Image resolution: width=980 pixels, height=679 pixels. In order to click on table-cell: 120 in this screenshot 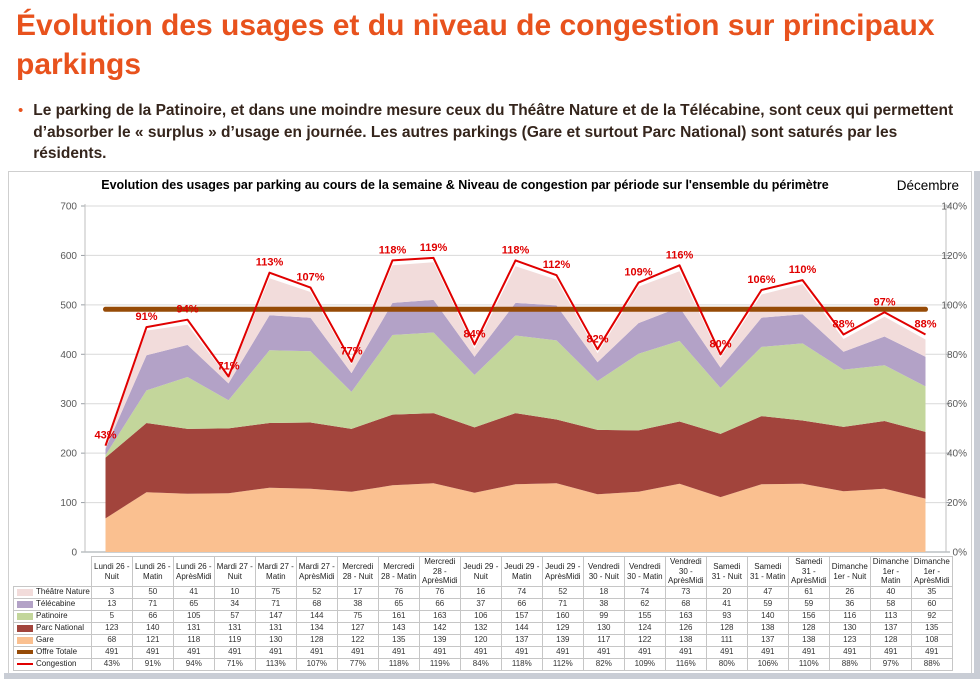, I will do `click(480, 640)`.